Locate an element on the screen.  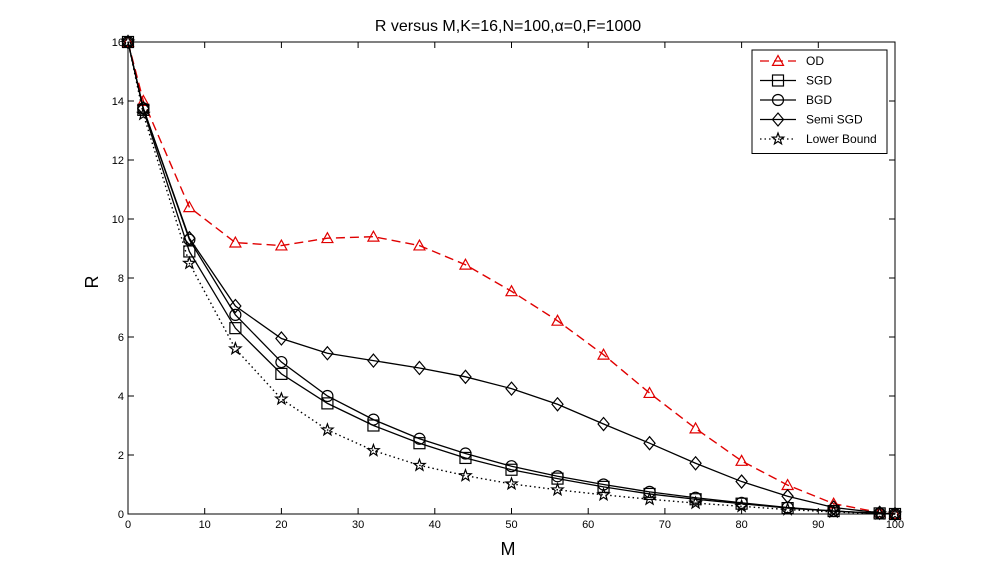
legend: OD SGD BGD Semi SGD Lower Bound is located at coordinates (819, 101).